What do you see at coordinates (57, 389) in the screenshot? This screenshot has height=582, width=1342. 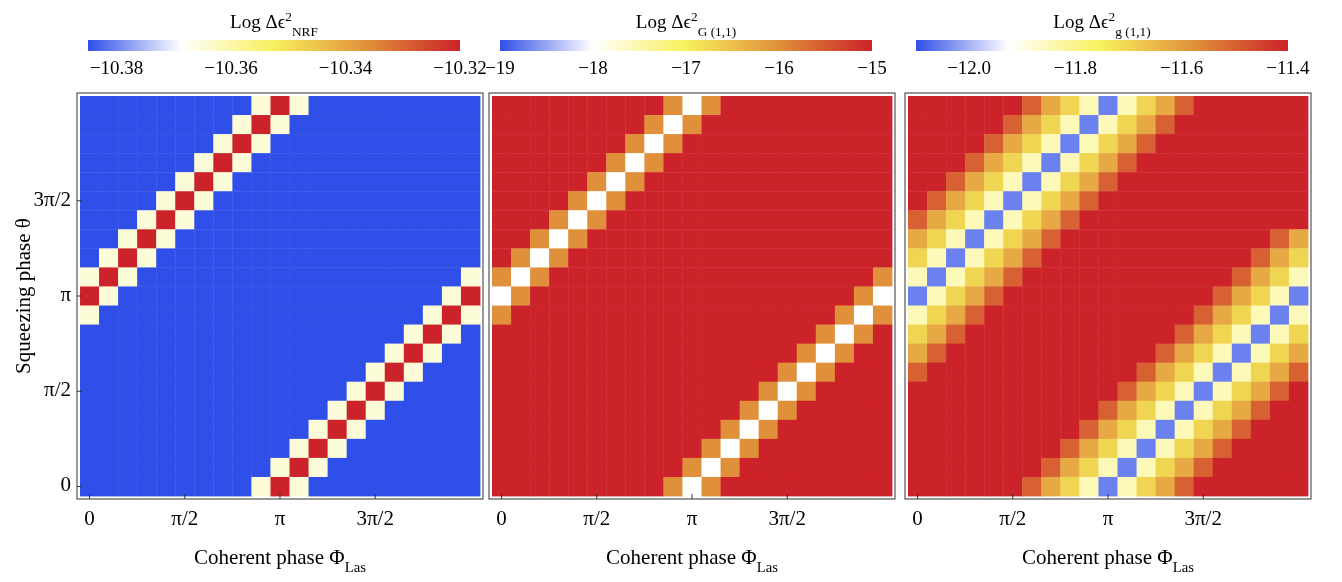 I see `y-tick-label: π/2` at bounding box center [57, 389].